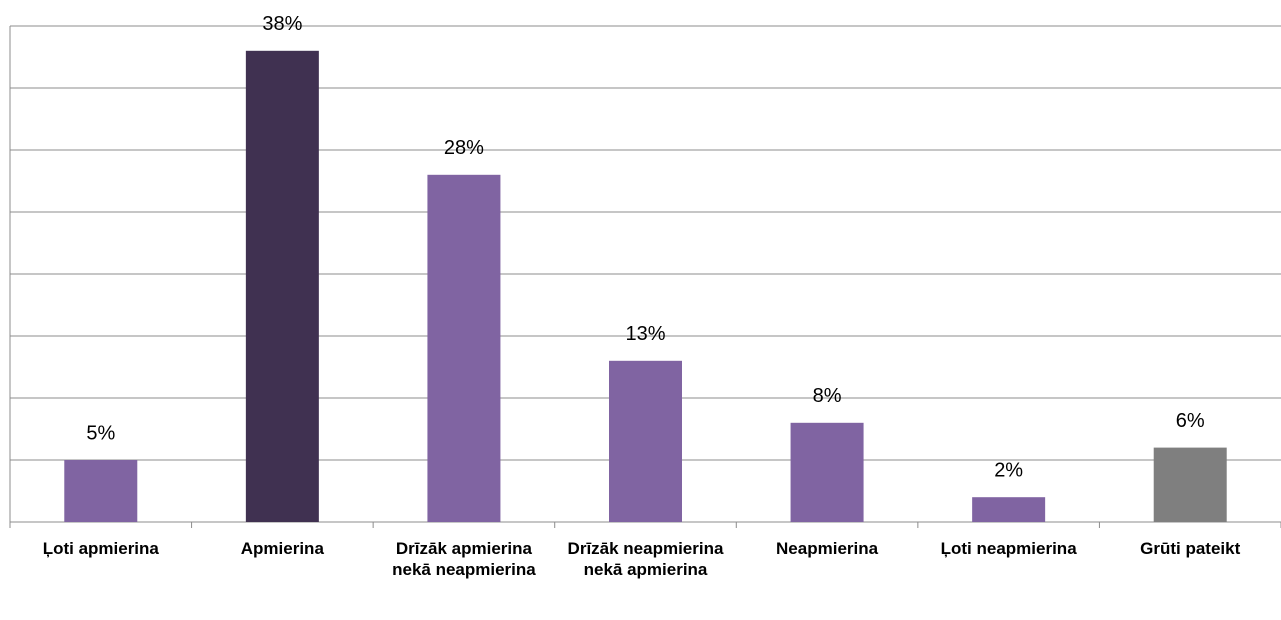 This screenshot has width=1281, height=620. Describe the element at coordinates (464, 148) in the screenshot. I see `data-label: 28%` at that location.